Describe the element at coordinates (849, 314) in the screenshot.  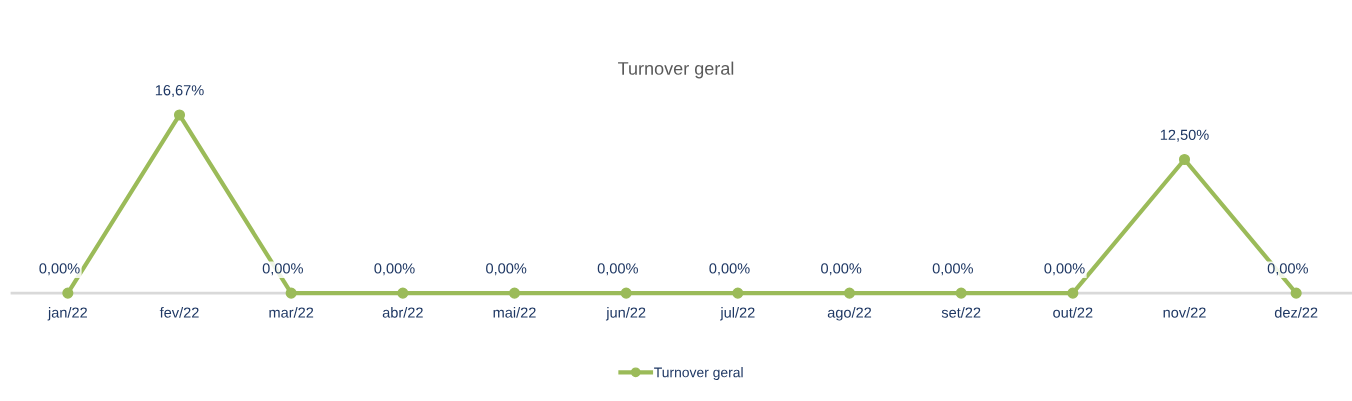
I see `x-tick-label: ago/22` at that location.